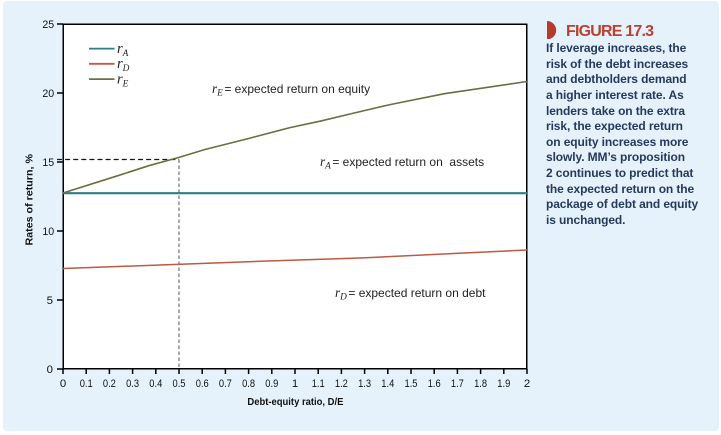 The height and width of the screenshot is (435, 721). What do you see at coordinates (30, 200) in the screenshot?
I see `svg-text: Rates of return, %` at bounding box center [30, 200].